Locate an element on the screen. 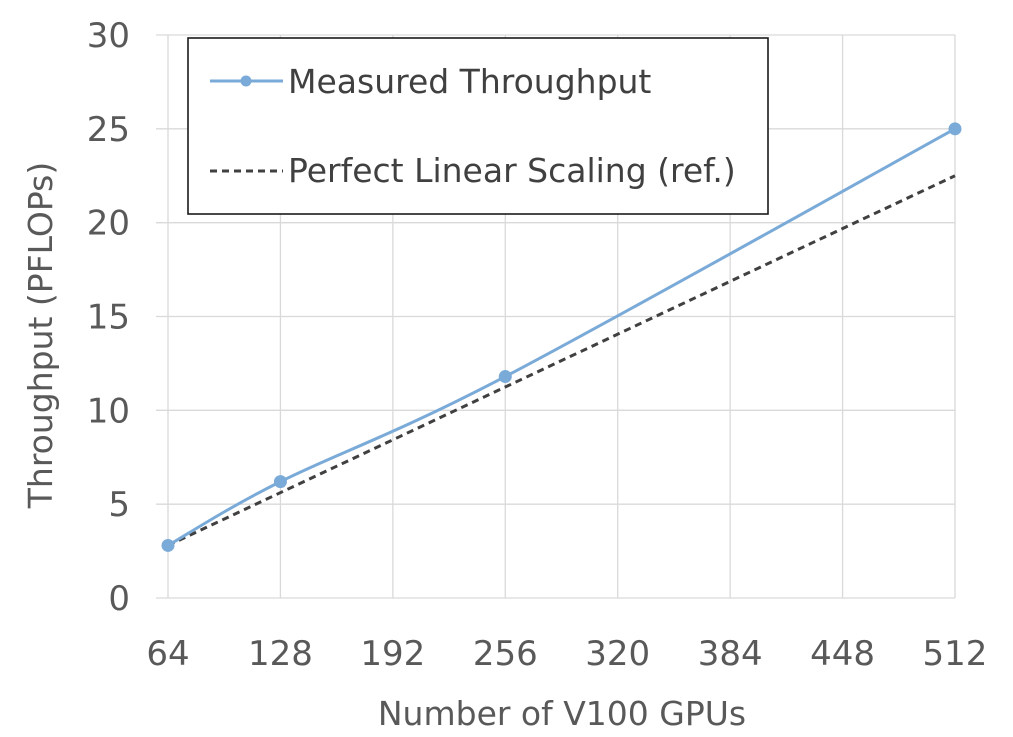 This screenshot has height=737, width=1013. x-tick-label: 64 is located at coordinates (167, 654).